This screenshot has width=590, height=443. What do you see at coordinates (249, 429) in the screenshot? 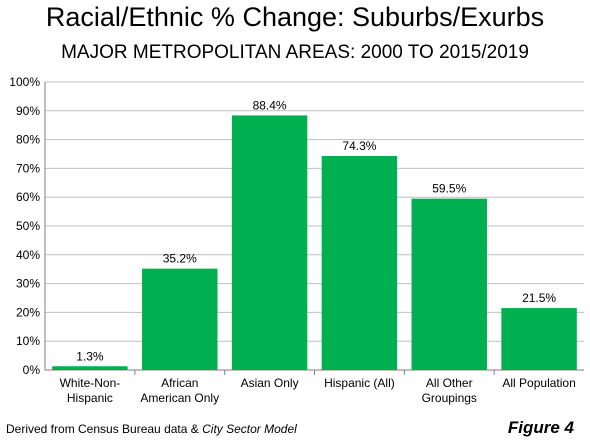
I see `source-model: City Sector Model` at bounding box center [249, 429].